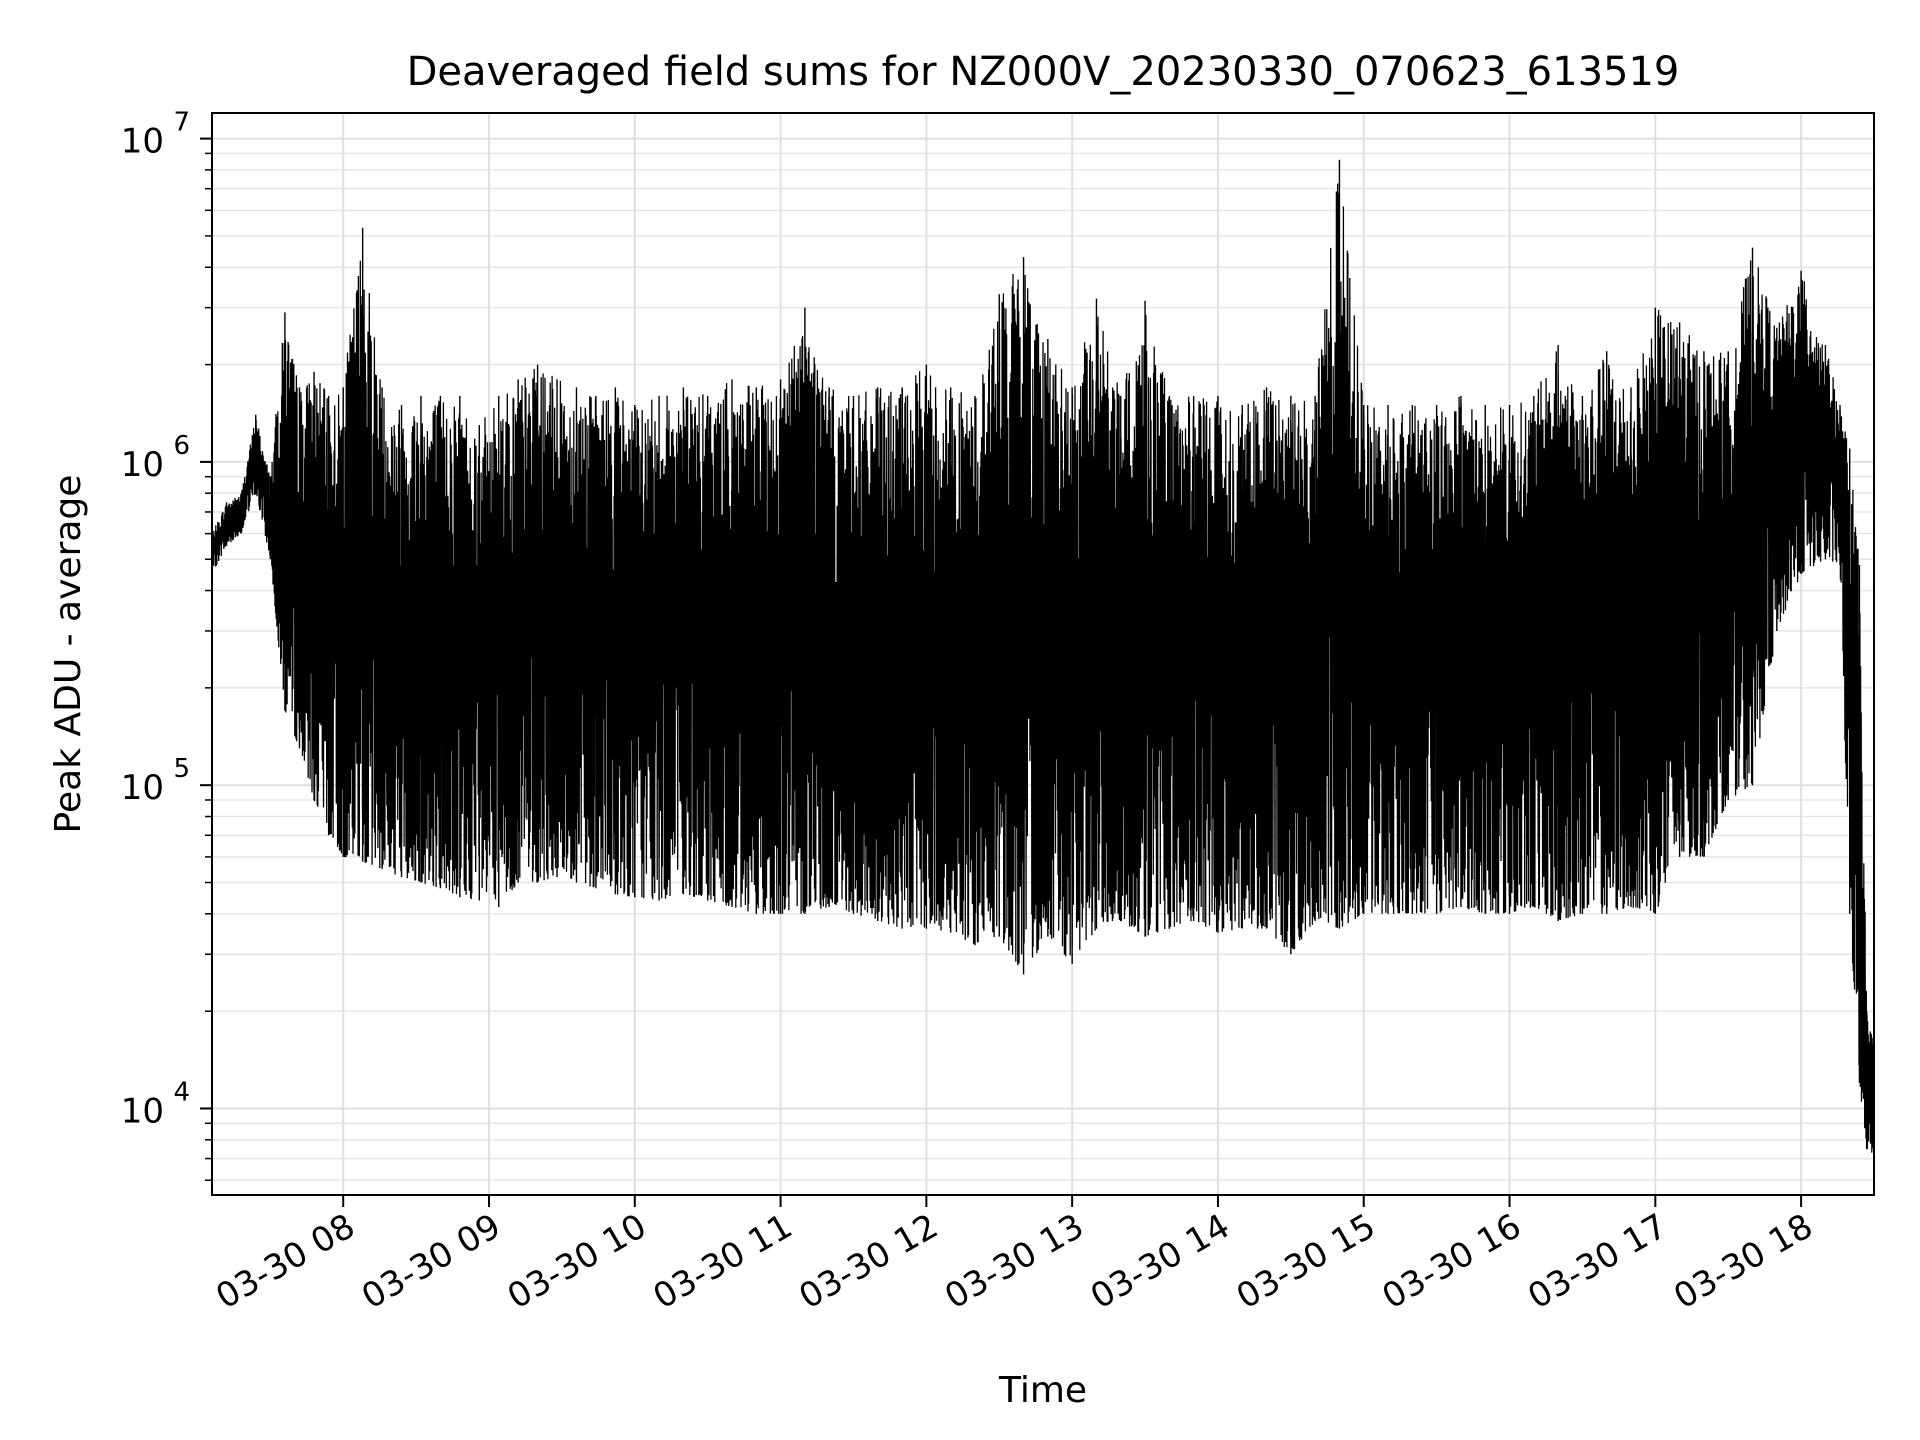  I want to click on x-axis-label: Time, so click(1042, 1390).